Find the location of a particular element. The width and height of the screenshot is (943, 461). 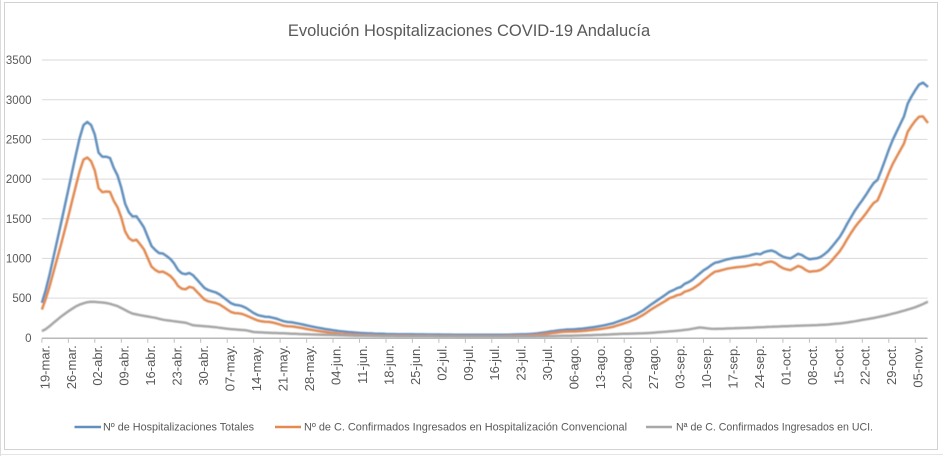

svg-text: 29-oct. is located at coordinates (891, 365).